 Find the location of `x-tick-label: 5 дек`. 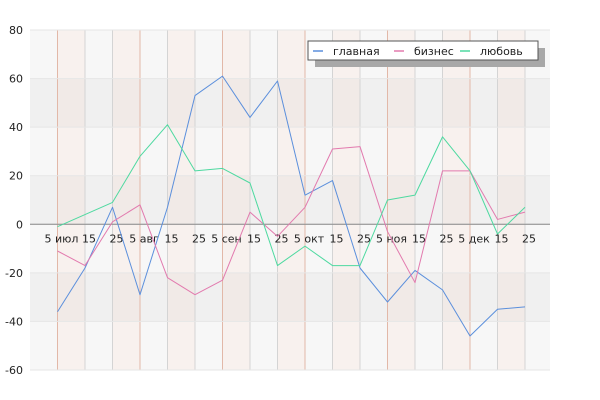

x-tick-label: 5 дек is located at coordinates (474, 238).